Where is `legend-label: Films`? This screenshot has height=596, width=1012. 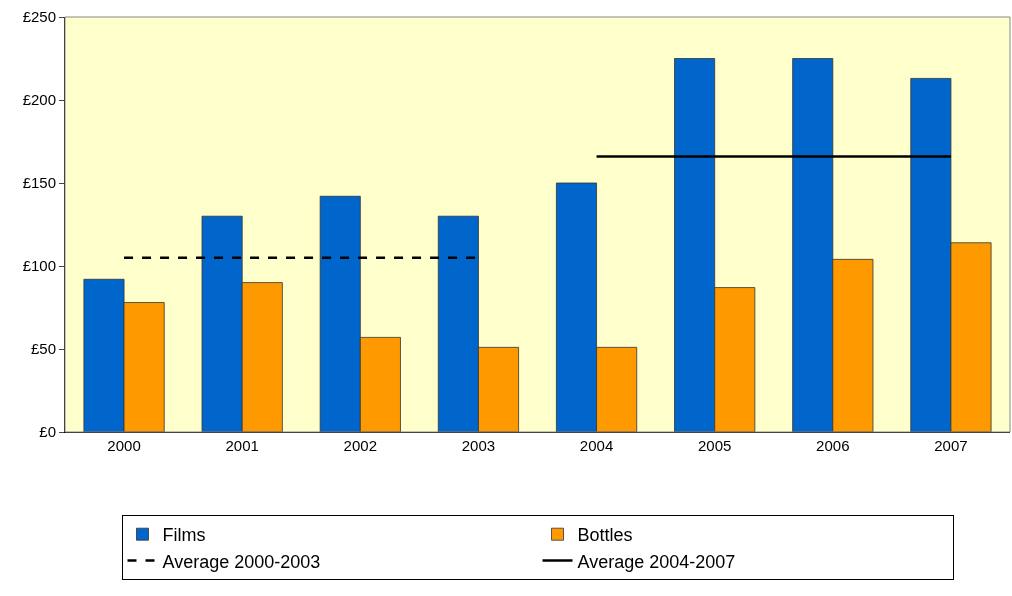
legend-label: Films is located at coordinates (184, 535).